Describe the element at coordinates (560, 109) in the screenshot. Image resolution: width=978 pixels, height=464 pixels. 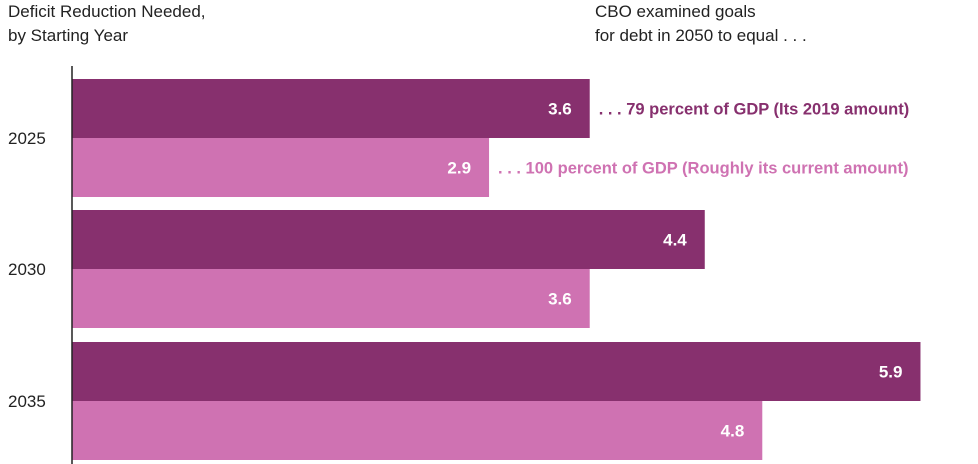
I see `data-label-2025-series-1: 3.6` at that location.